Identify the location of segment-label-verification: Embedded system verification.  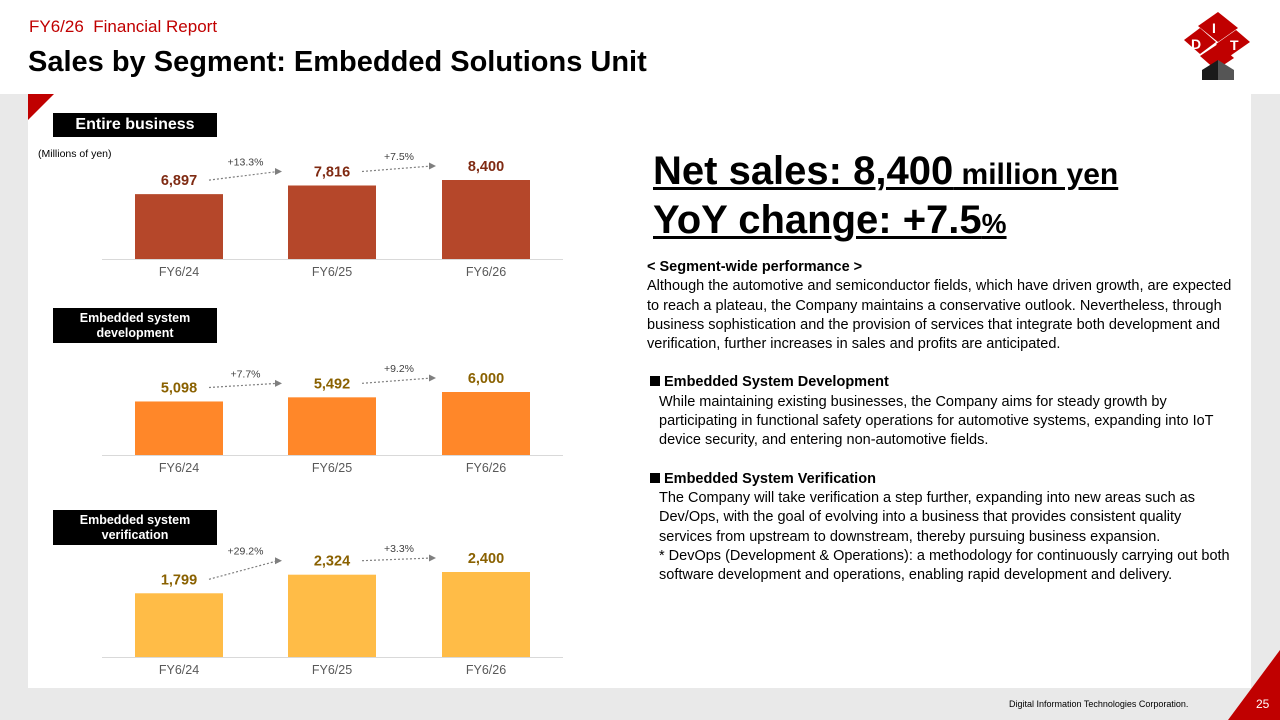
(135, 527).